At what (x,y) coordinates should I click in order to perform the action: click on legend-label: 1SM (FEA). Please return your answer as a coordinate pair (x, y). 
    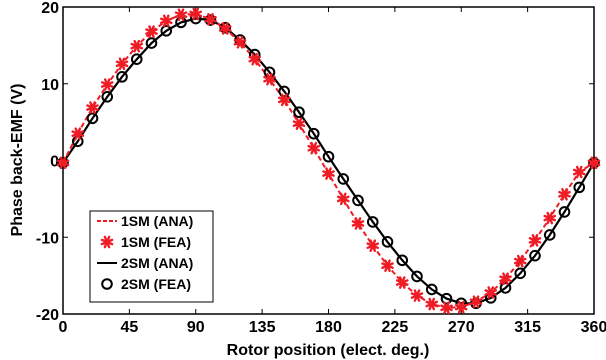
    Looking at the image, I should click on (156, 242).